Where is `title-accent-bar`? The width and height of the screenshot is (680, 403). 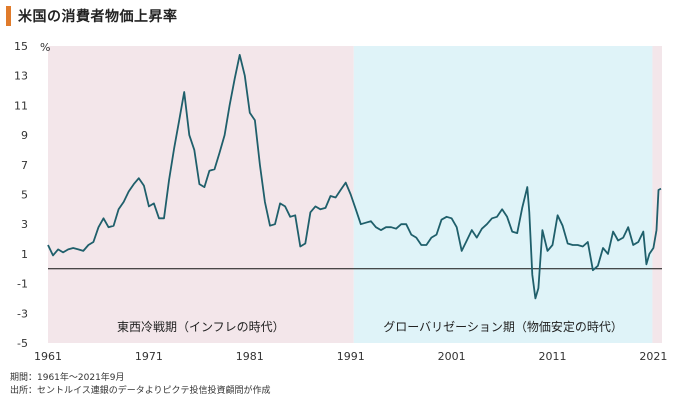
title-accent-bar is located at coordinates (8, 16).